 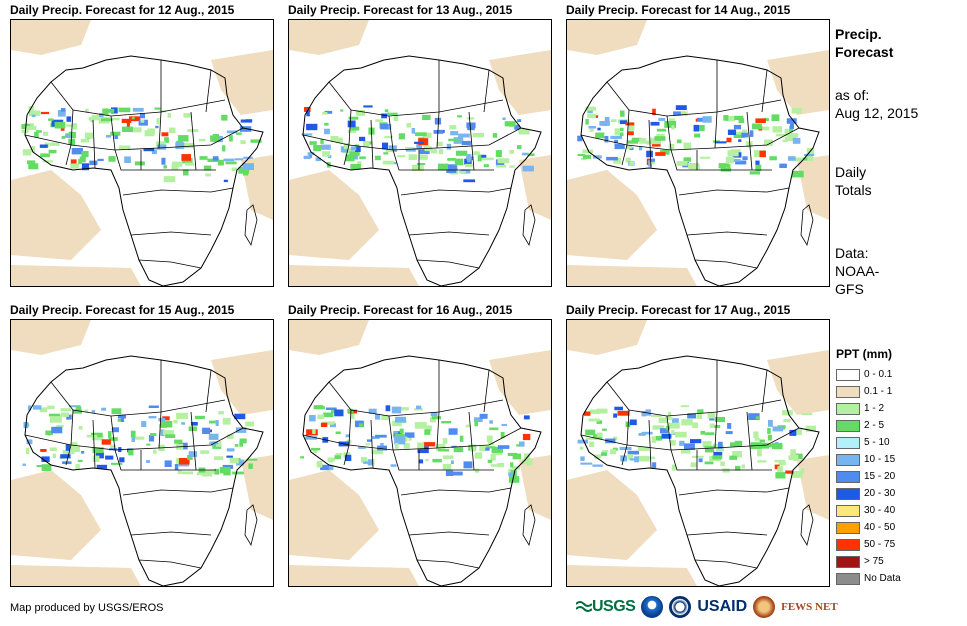 I want to click on legend-label: 10 - 15, so click(x=880, y=459).